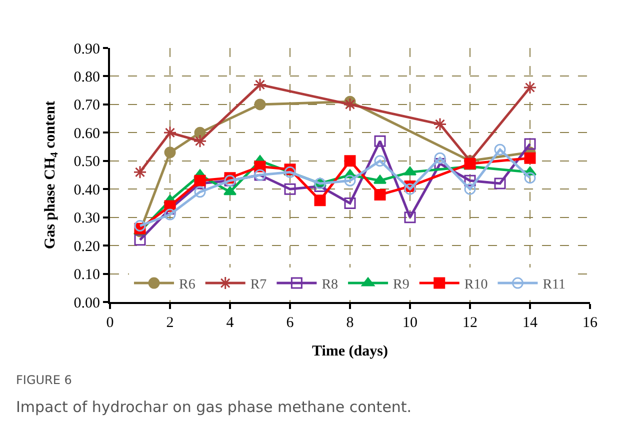 Image resolution: width=641 pixels, height=441 pixels. What do you see at coordinates (170, 323) in the screenshot?
I see `x-tick-label: 2` at bounding box center [170, 323].